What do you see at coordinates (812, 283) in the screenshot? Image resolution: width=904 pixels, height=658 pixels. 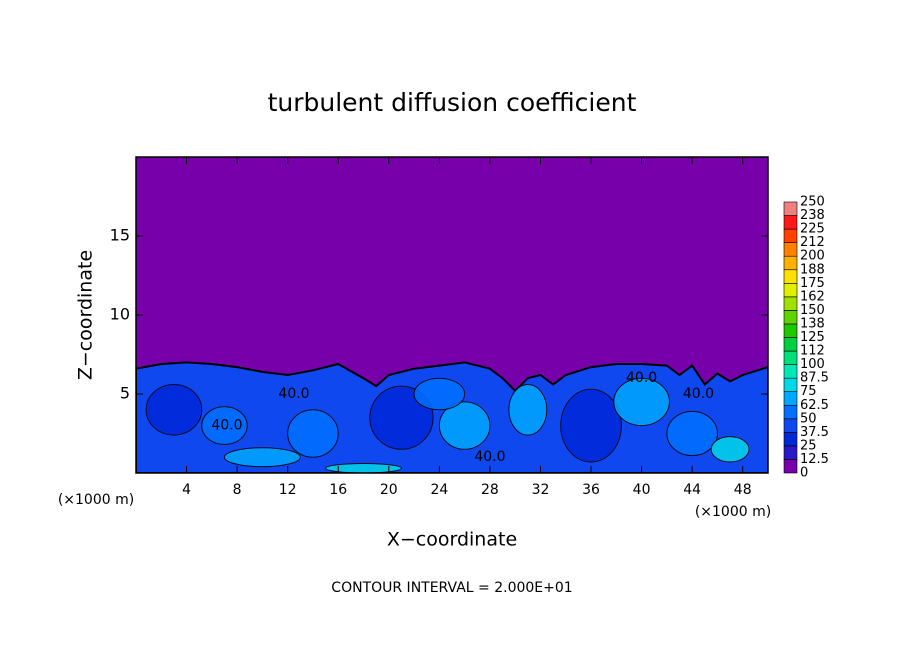 I see `colorbar-label: 175` at bounding box center [812, 283].